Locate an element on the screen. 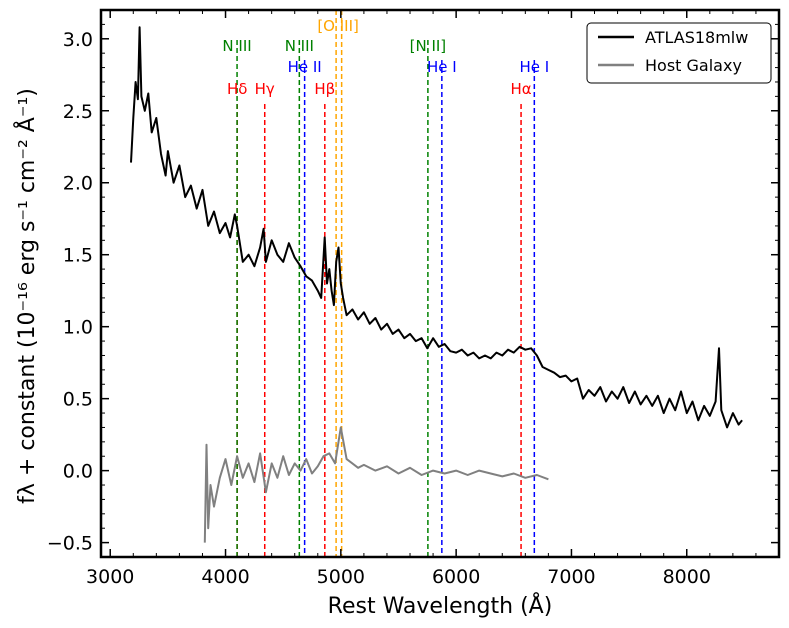 The width and height of the screenshot is (789, 628). y-tick-label: 0.5 is located at coordinates (78, 400).